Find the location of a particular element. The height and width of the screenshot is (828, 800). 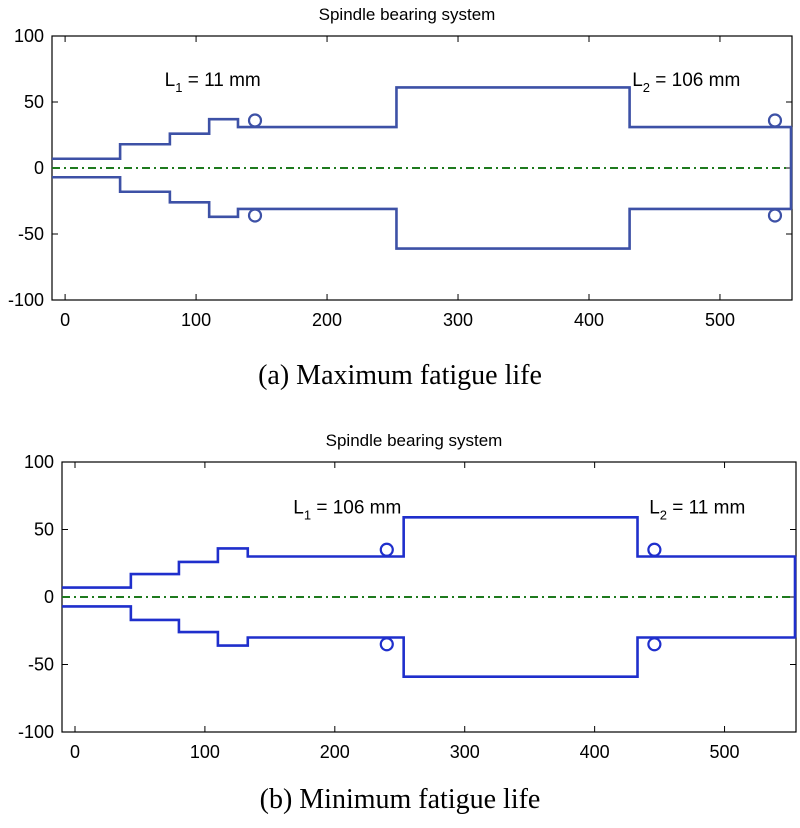

caption-b: (b) Minimum fatigue life is located at coordinates (400, 799).